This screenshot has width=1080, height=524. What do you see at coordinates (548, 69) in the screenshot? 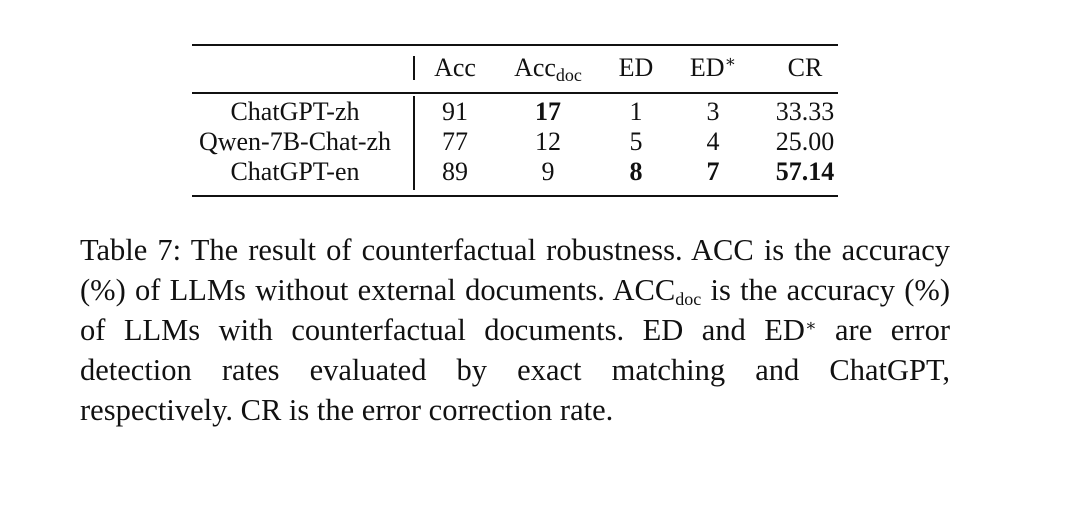
I see `header-acc-doc: Accdoc` at bounding box center [548, 69].